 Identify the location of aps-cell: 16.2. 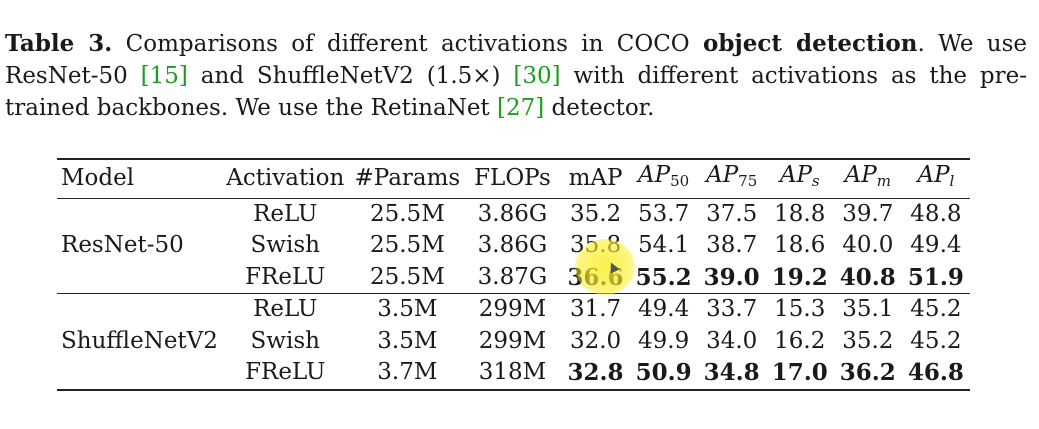
(800, 340).